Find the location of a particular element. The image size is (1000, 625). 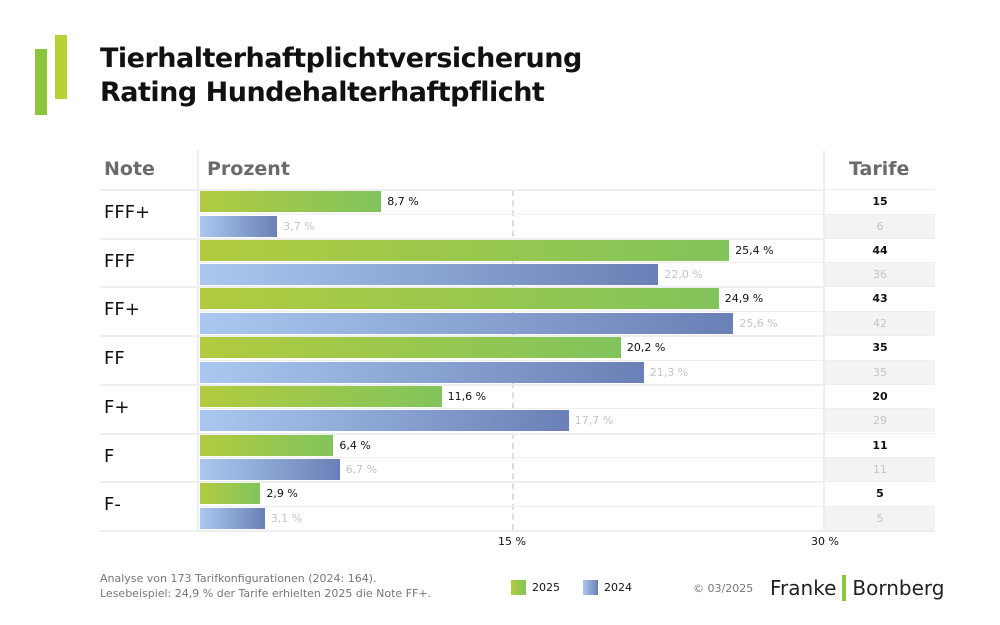

data-label: 17,7 % is located at coordinates (594, 421).